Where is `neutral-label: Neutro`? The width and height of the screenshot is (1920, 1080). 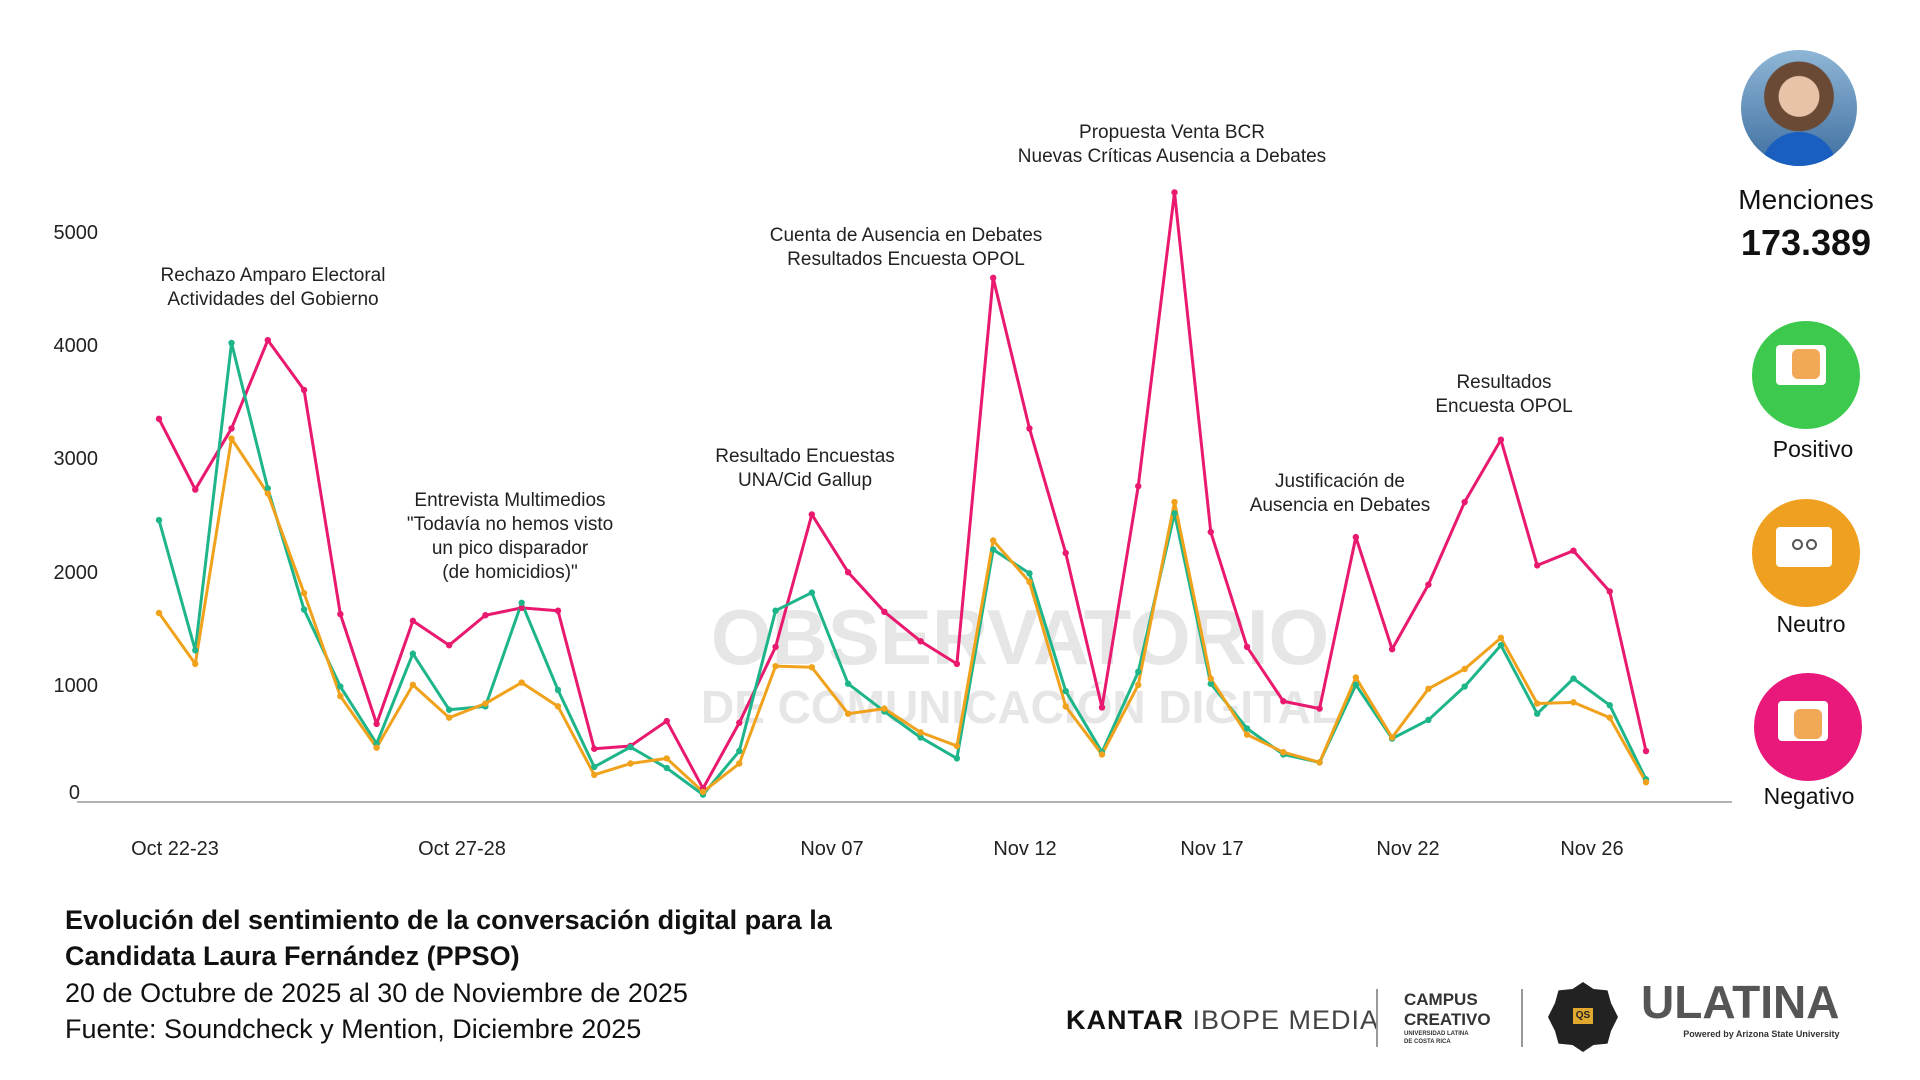
neutral-label: Neutro is located at coordinates (1811, 624).